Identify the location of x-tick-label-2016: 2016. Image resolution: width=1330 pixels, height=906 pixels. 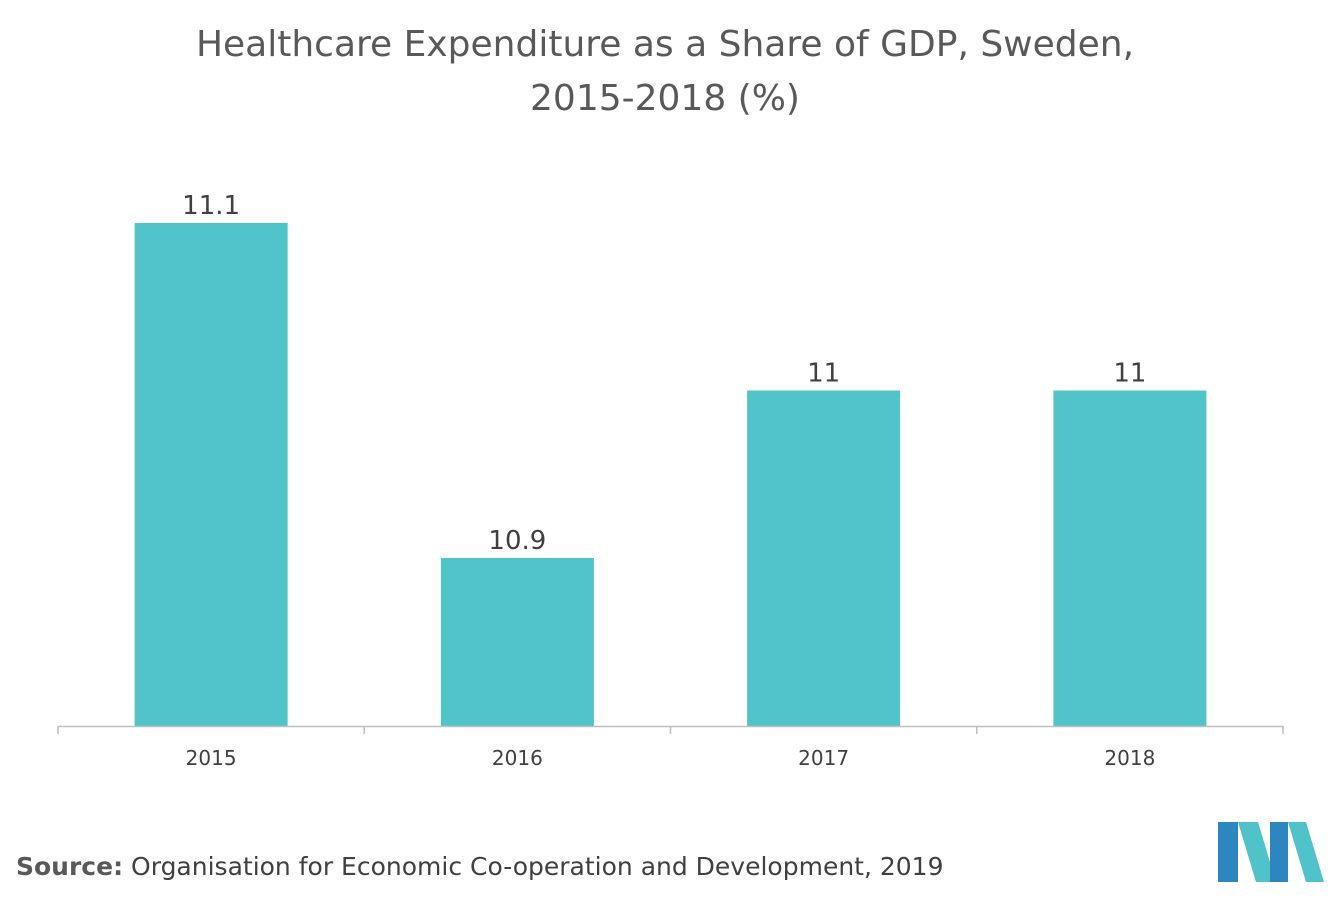
(517, 758).